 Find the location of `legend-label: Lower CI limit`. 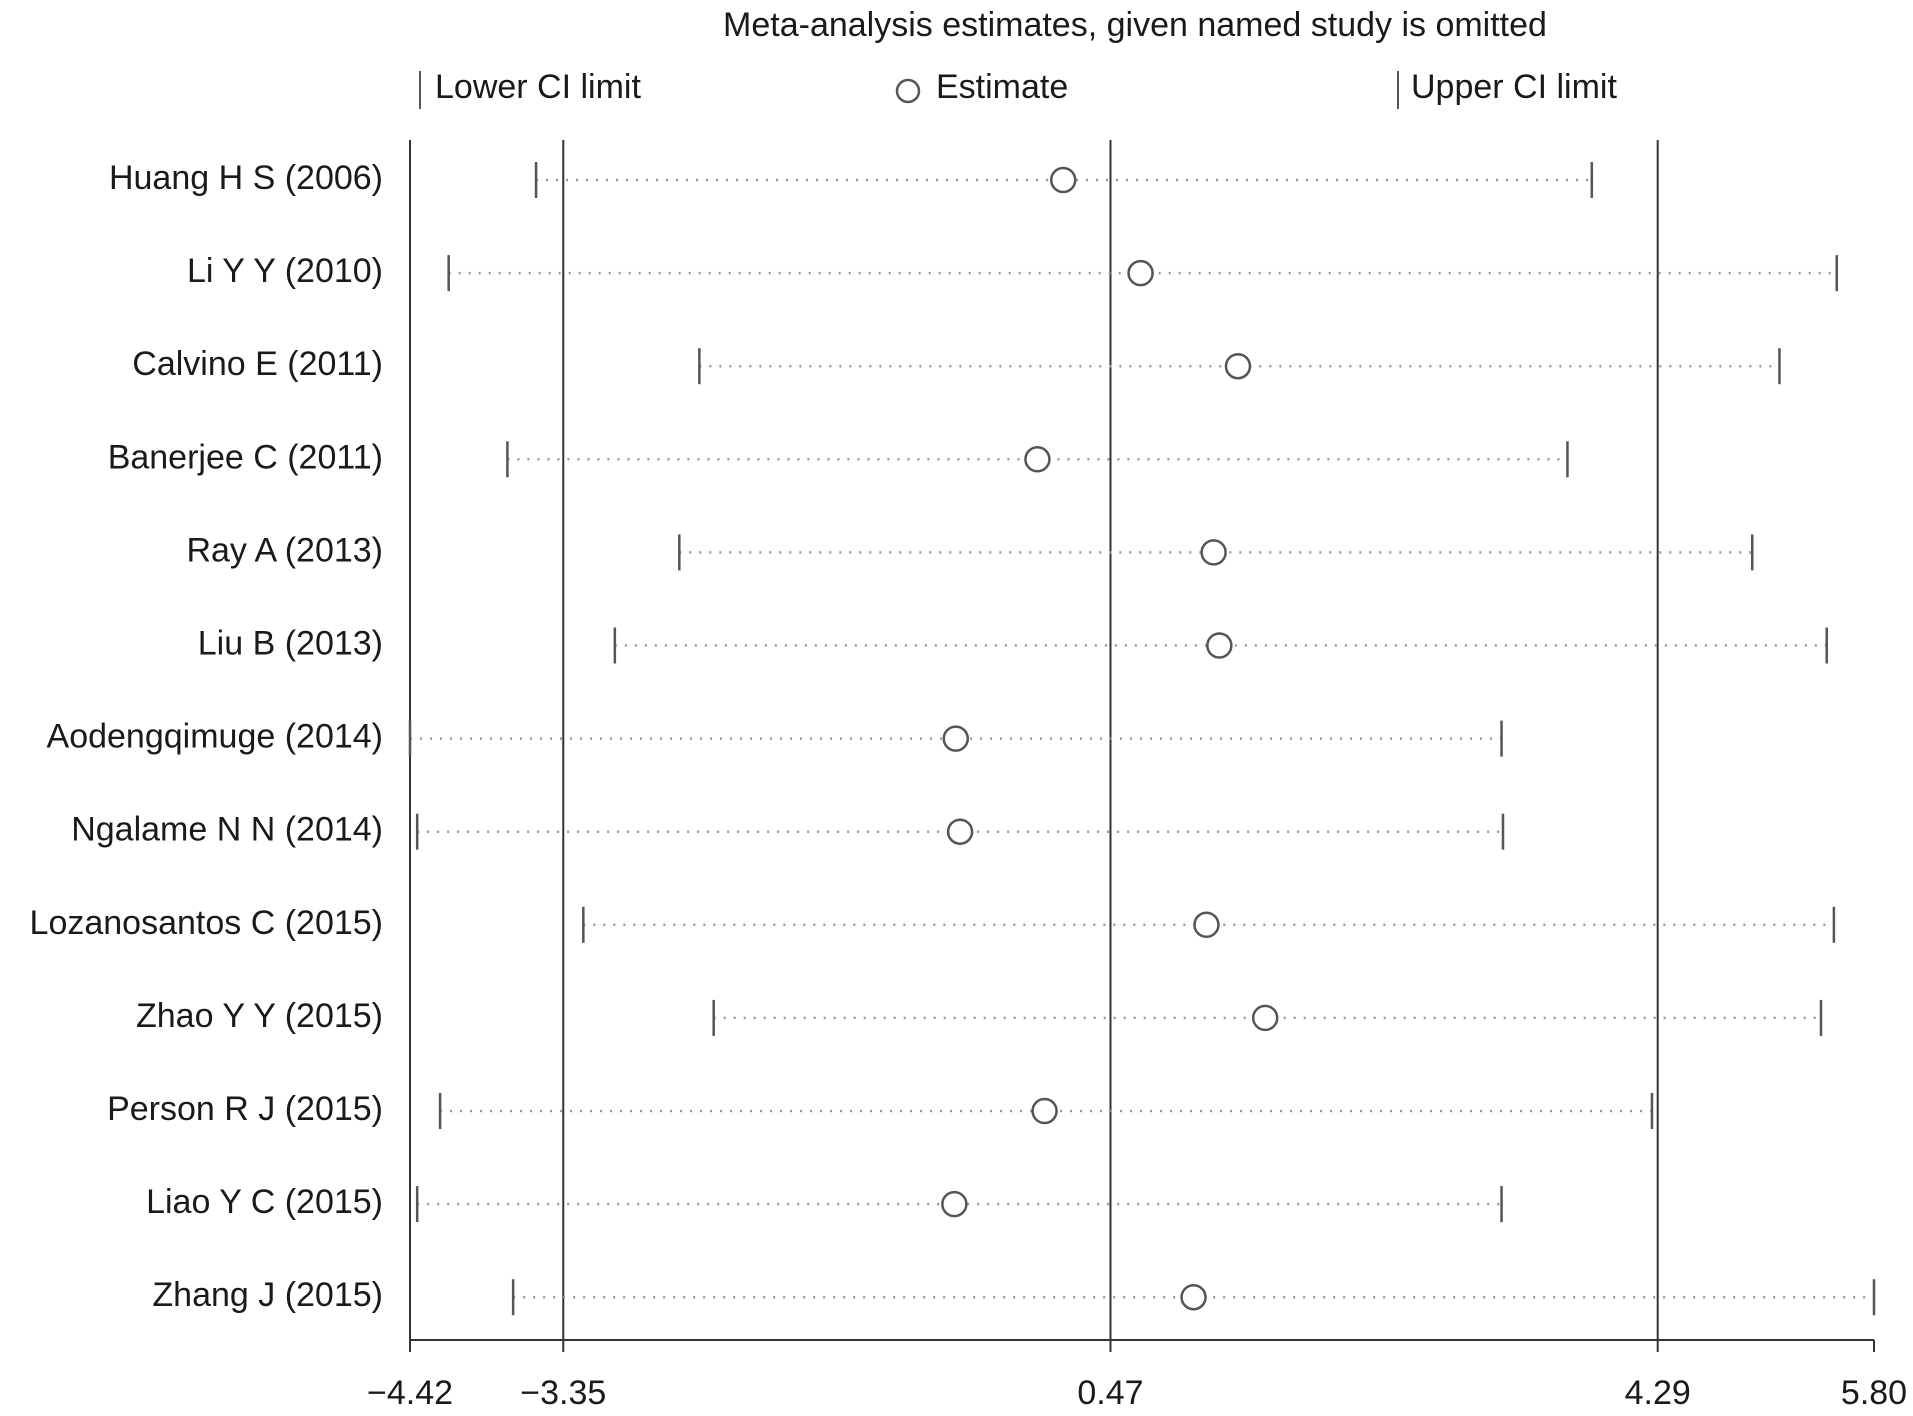

legend-label: Lower CI limit is located at coordinates (538, 87).